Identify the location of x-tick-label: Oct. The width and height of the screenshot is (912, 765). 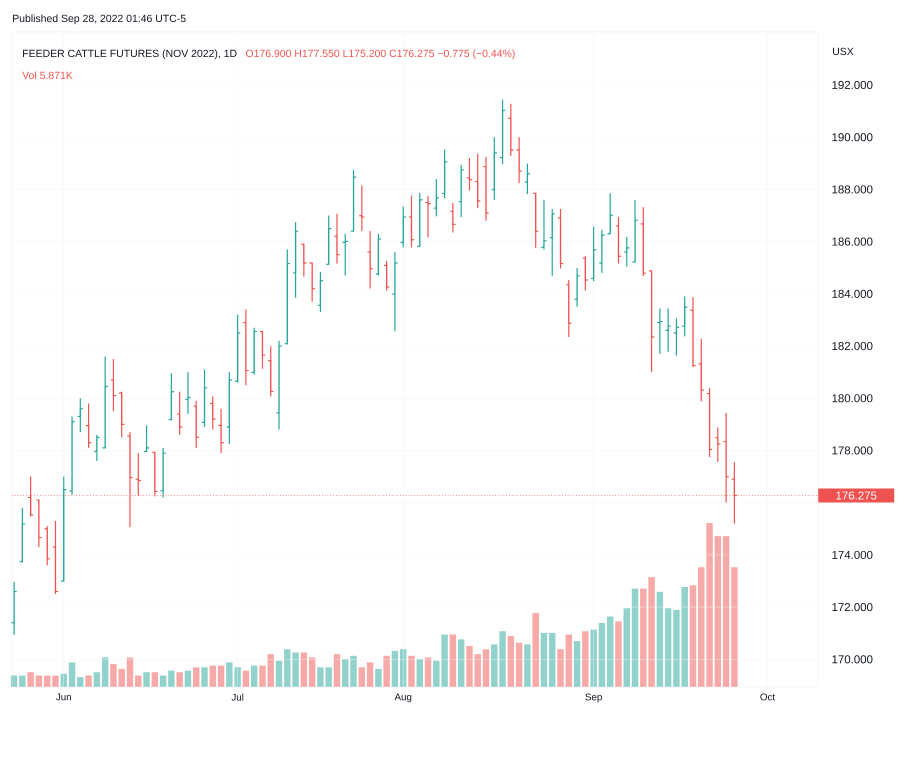
(768, 697).